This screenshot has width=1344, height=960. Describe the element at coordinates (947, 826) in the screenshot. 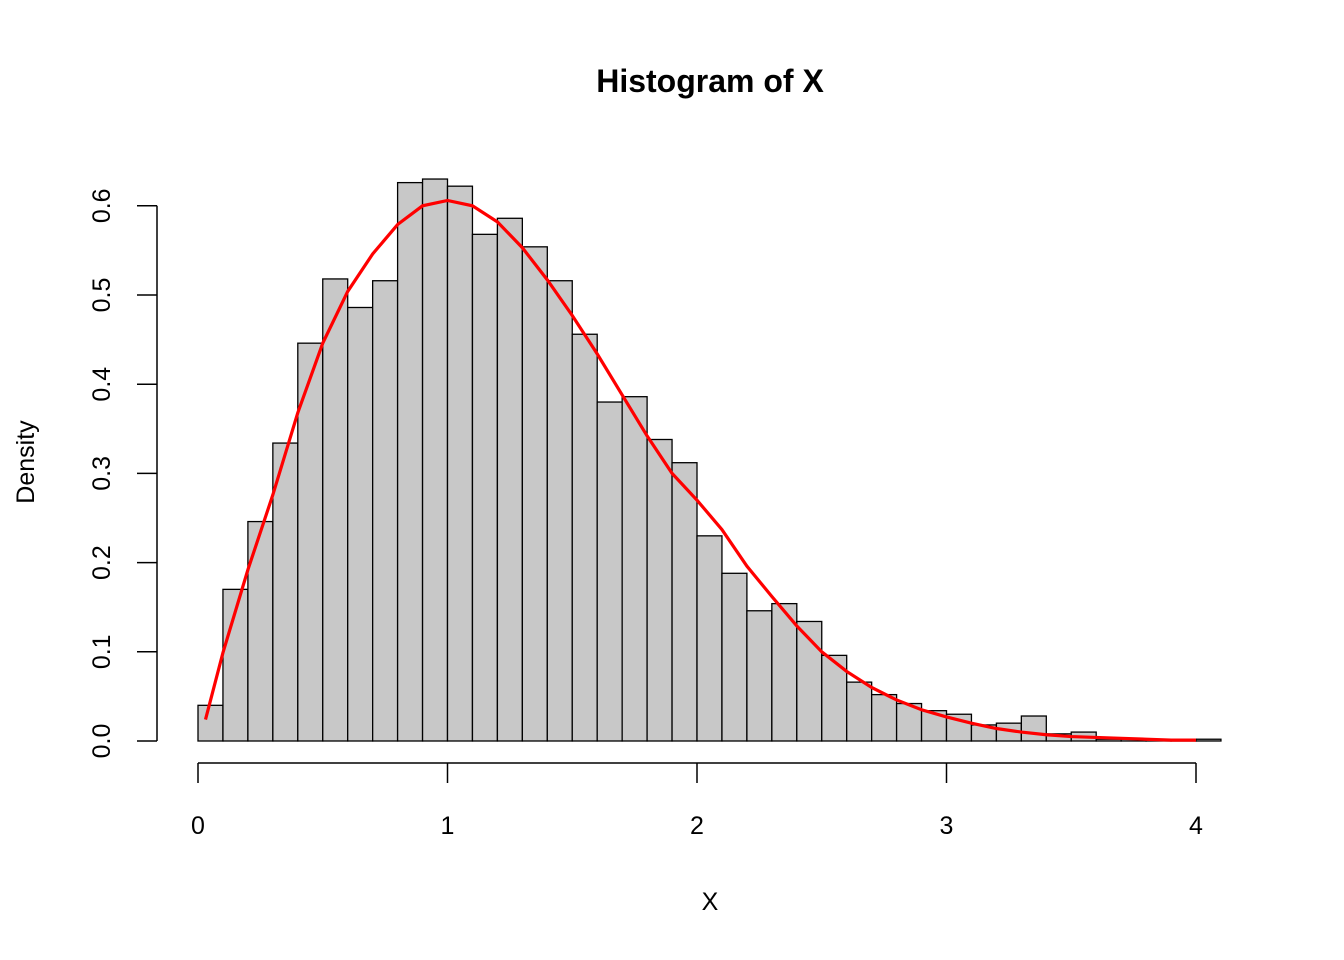

I see `x-tick-label: 3` at that location.